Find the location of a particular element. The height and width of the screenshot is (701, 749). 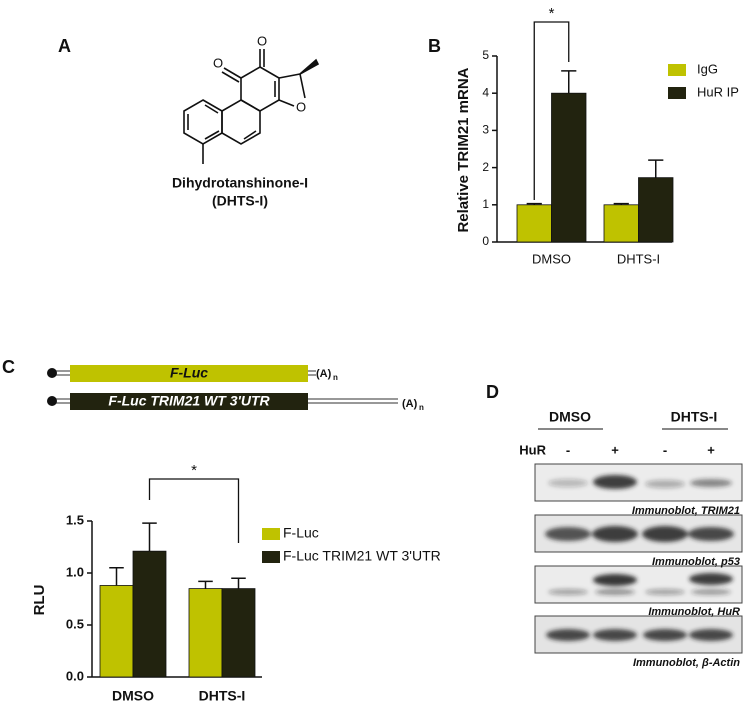

blot-group: DHTS-I is located at coordinates (694, 417).